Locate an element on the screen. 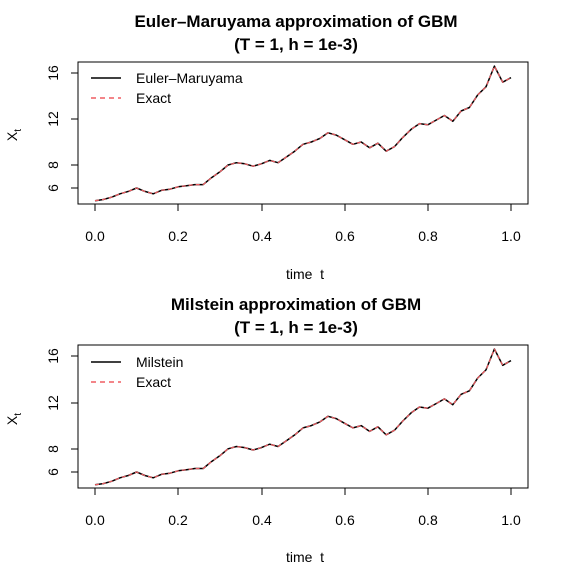 This screenshot has width=569, height=568. legend-label: Euler–Maruyama is located at coordinates (189, 78).